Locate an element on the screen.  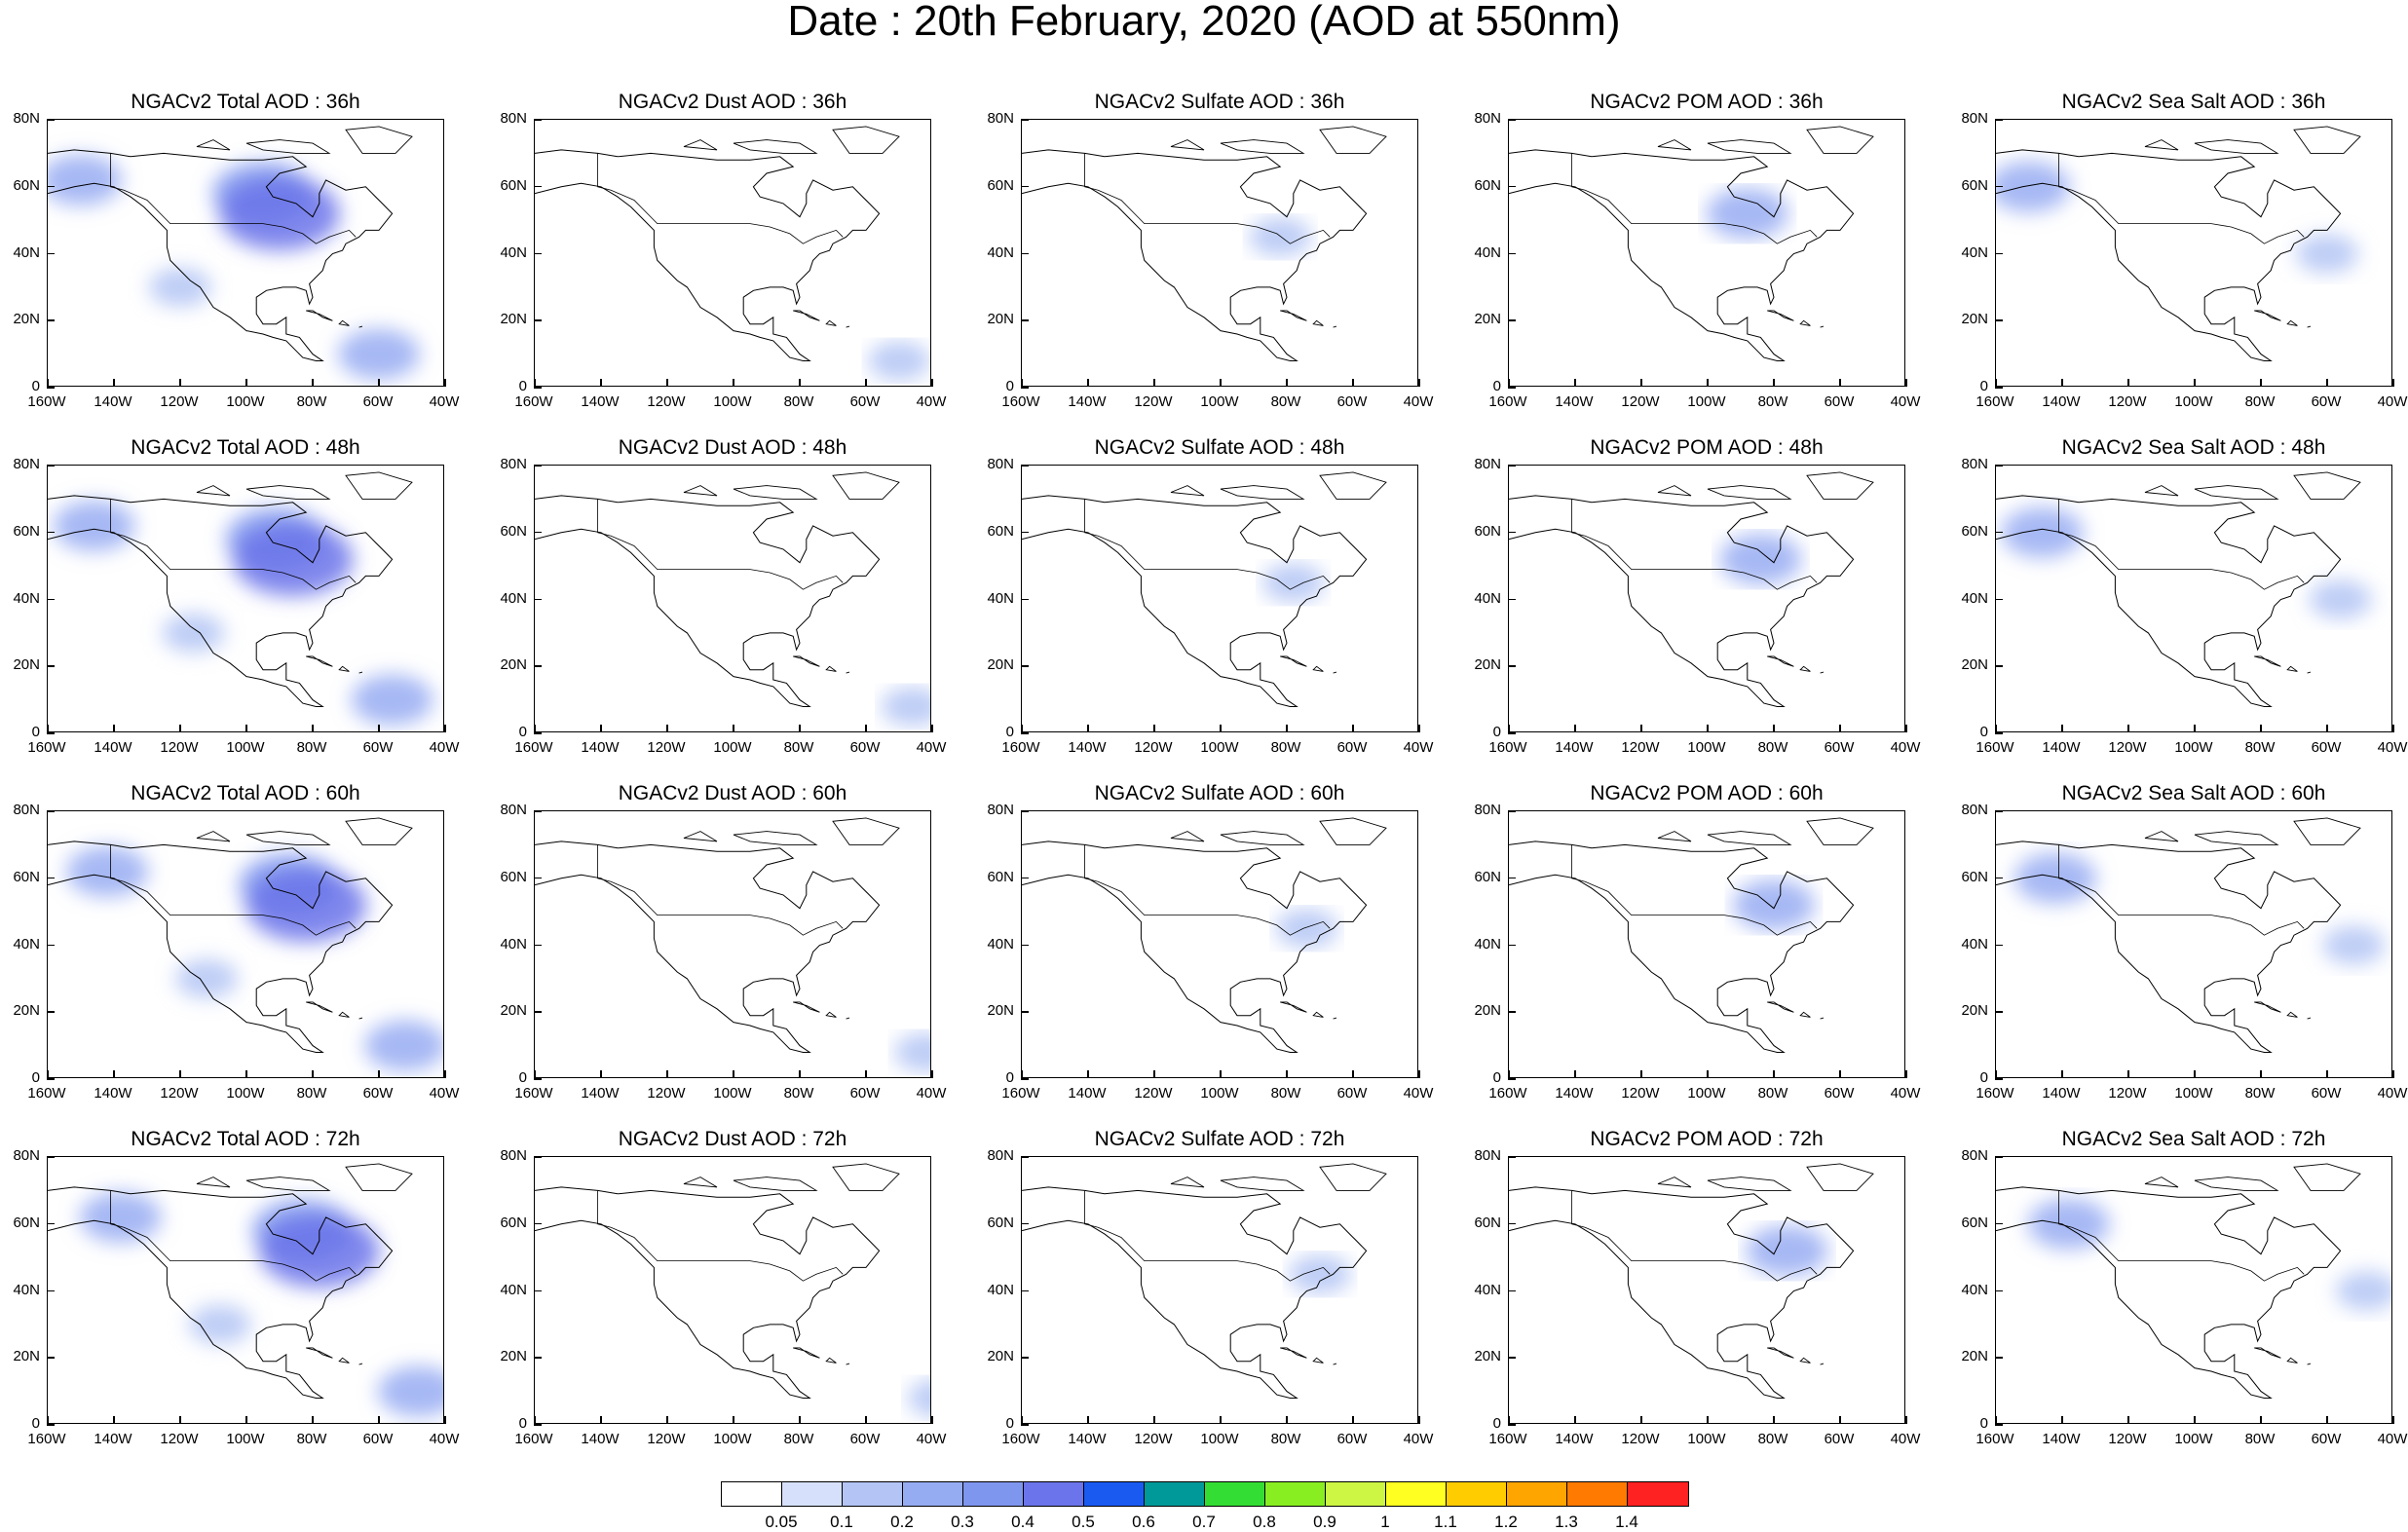
lon-tick-label: 140W is located at coordinates (113, 1439).